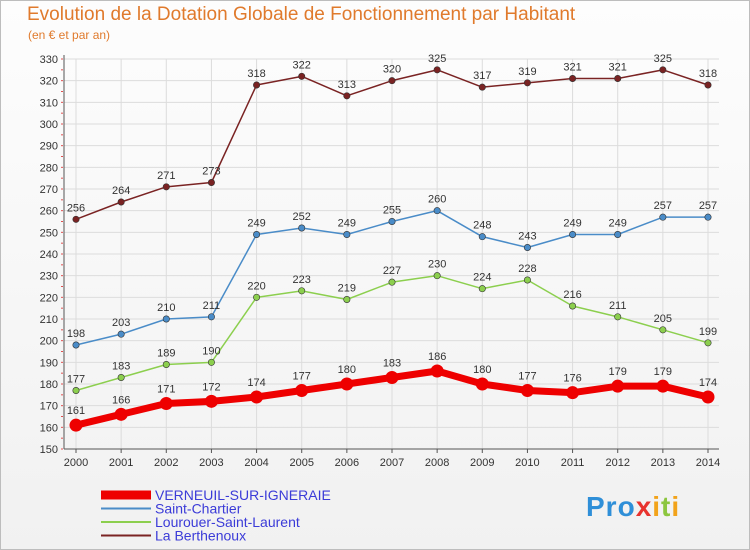  I want to click on point-Saint-Chartier-2003, so click(211, 317).